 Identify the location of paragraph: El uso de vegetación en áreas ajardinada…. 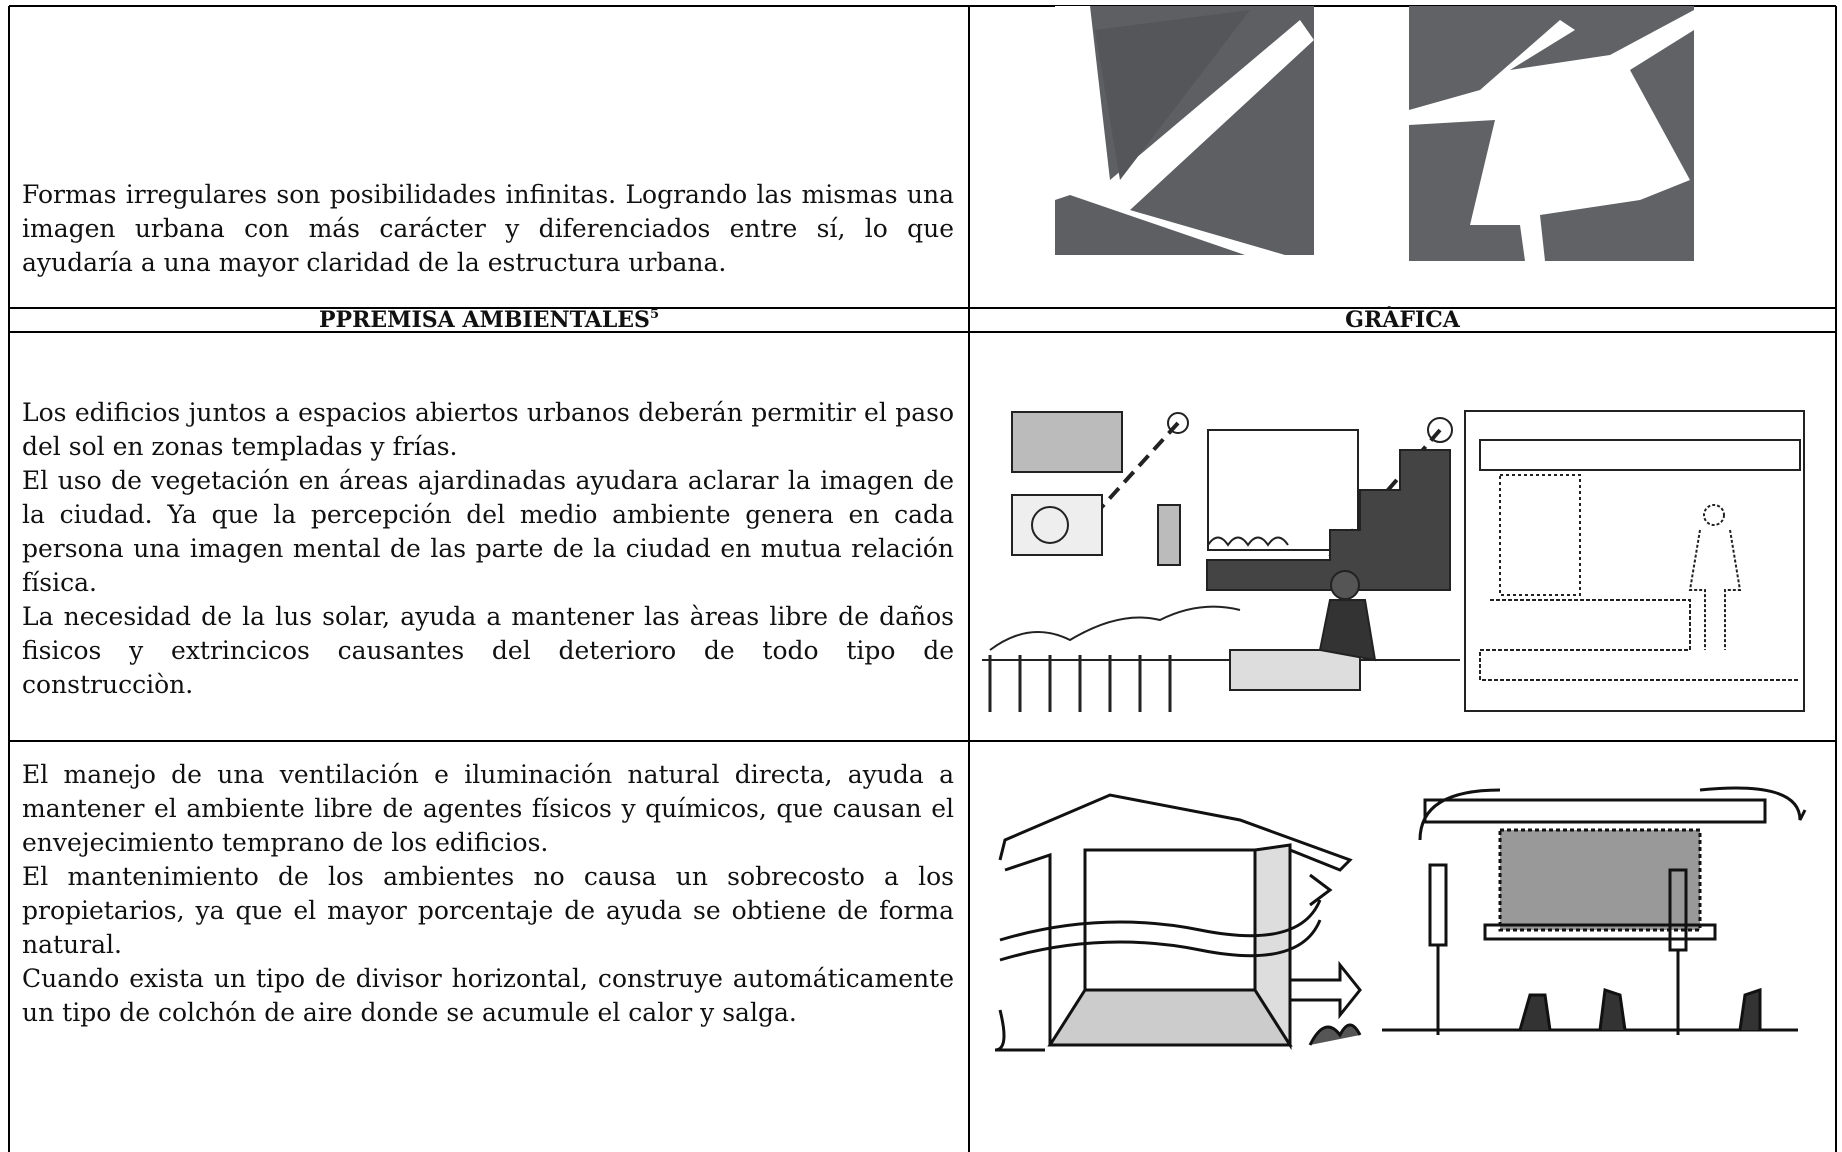
(488, 531).